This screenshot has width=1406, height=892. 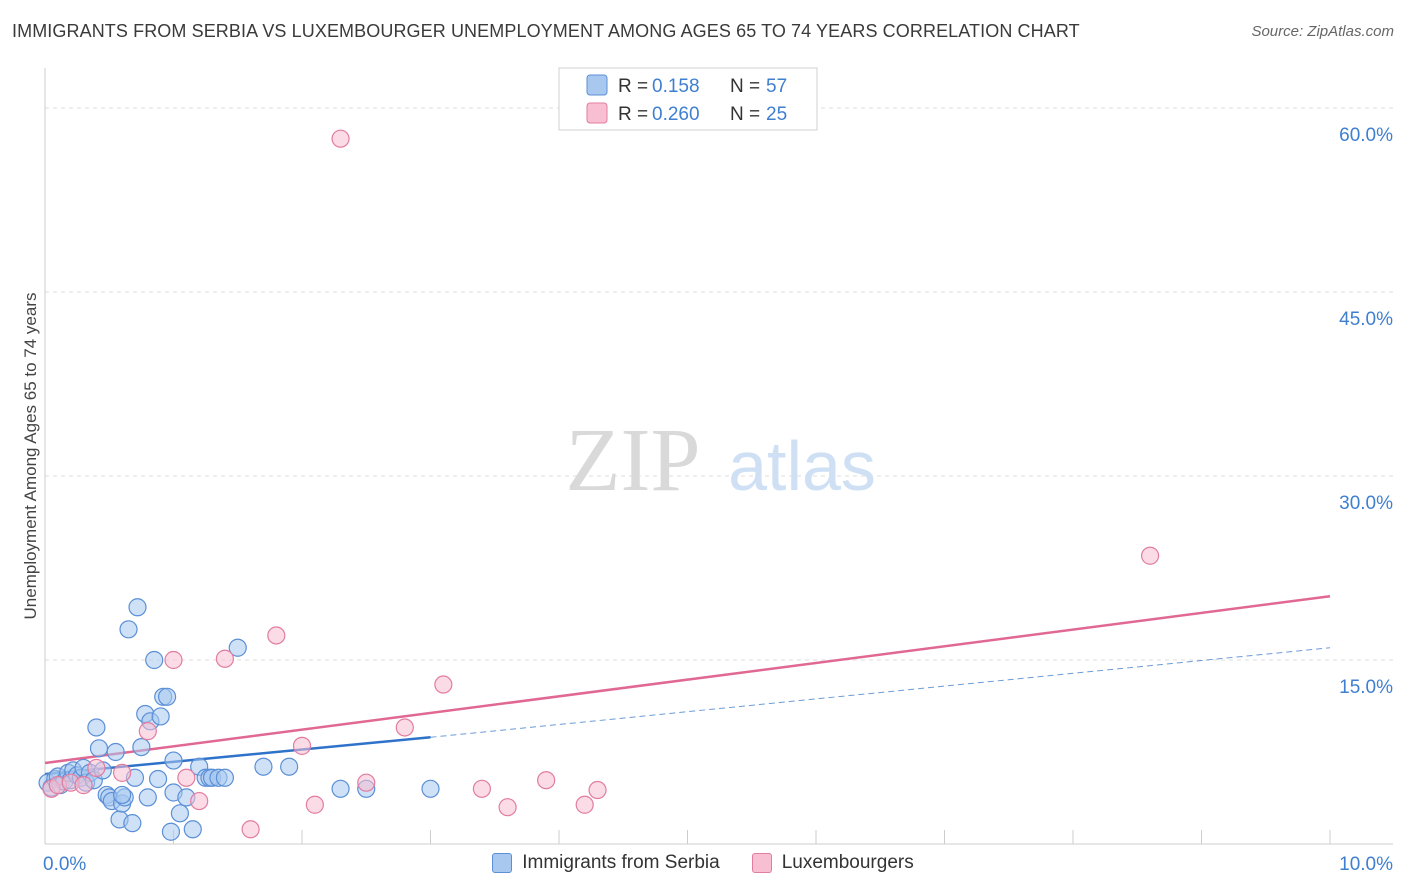 What do you see at coordinates (745, 86) in the screenshot?
I see `stats-legend-n-label-serbia: N =` at bounding box center [745, 86].